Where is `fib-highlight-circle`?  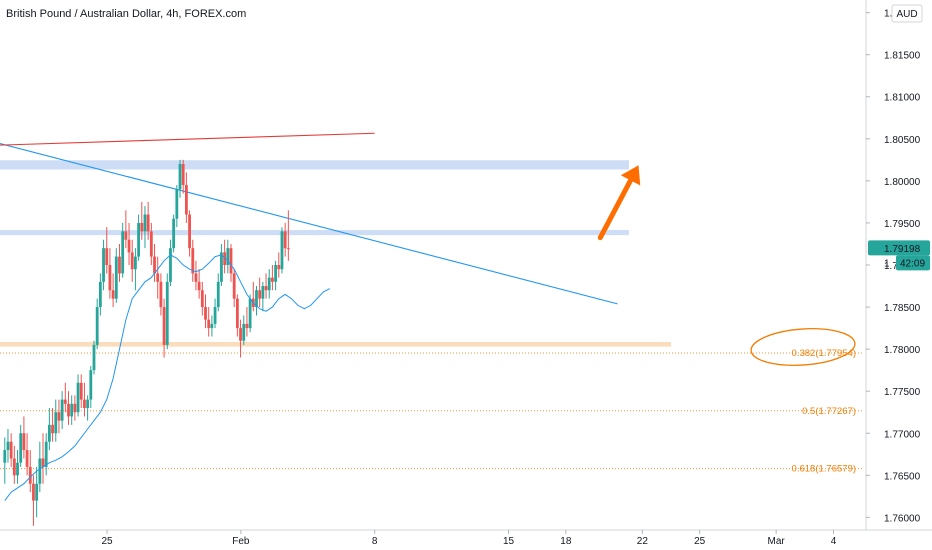 fib-highlight-circle is located at coordinates (803, 347).